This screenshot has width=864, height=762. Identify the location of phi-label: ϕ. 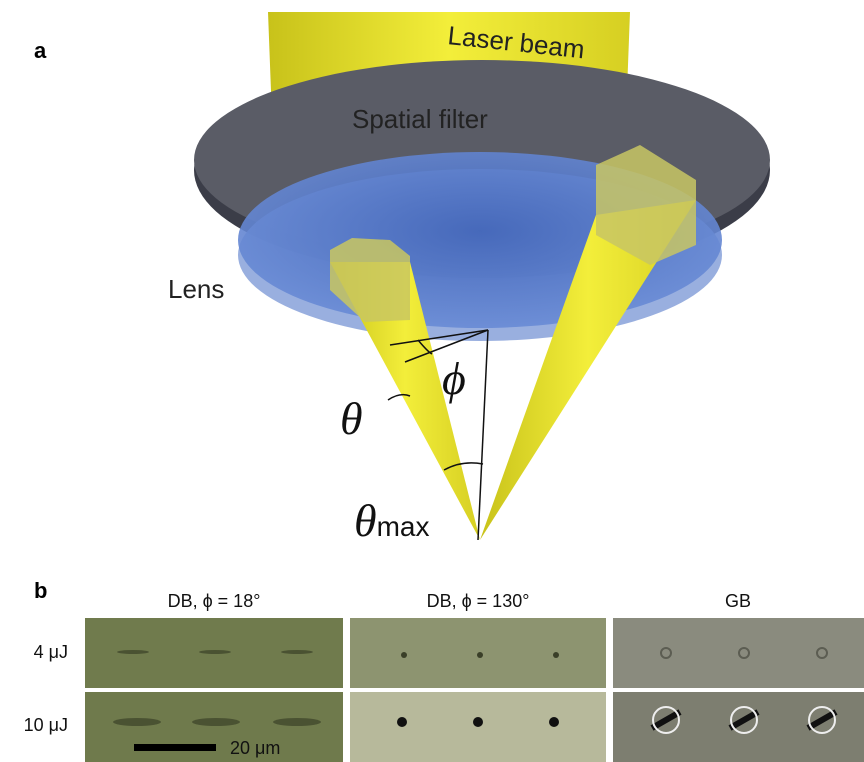
(454, 378).